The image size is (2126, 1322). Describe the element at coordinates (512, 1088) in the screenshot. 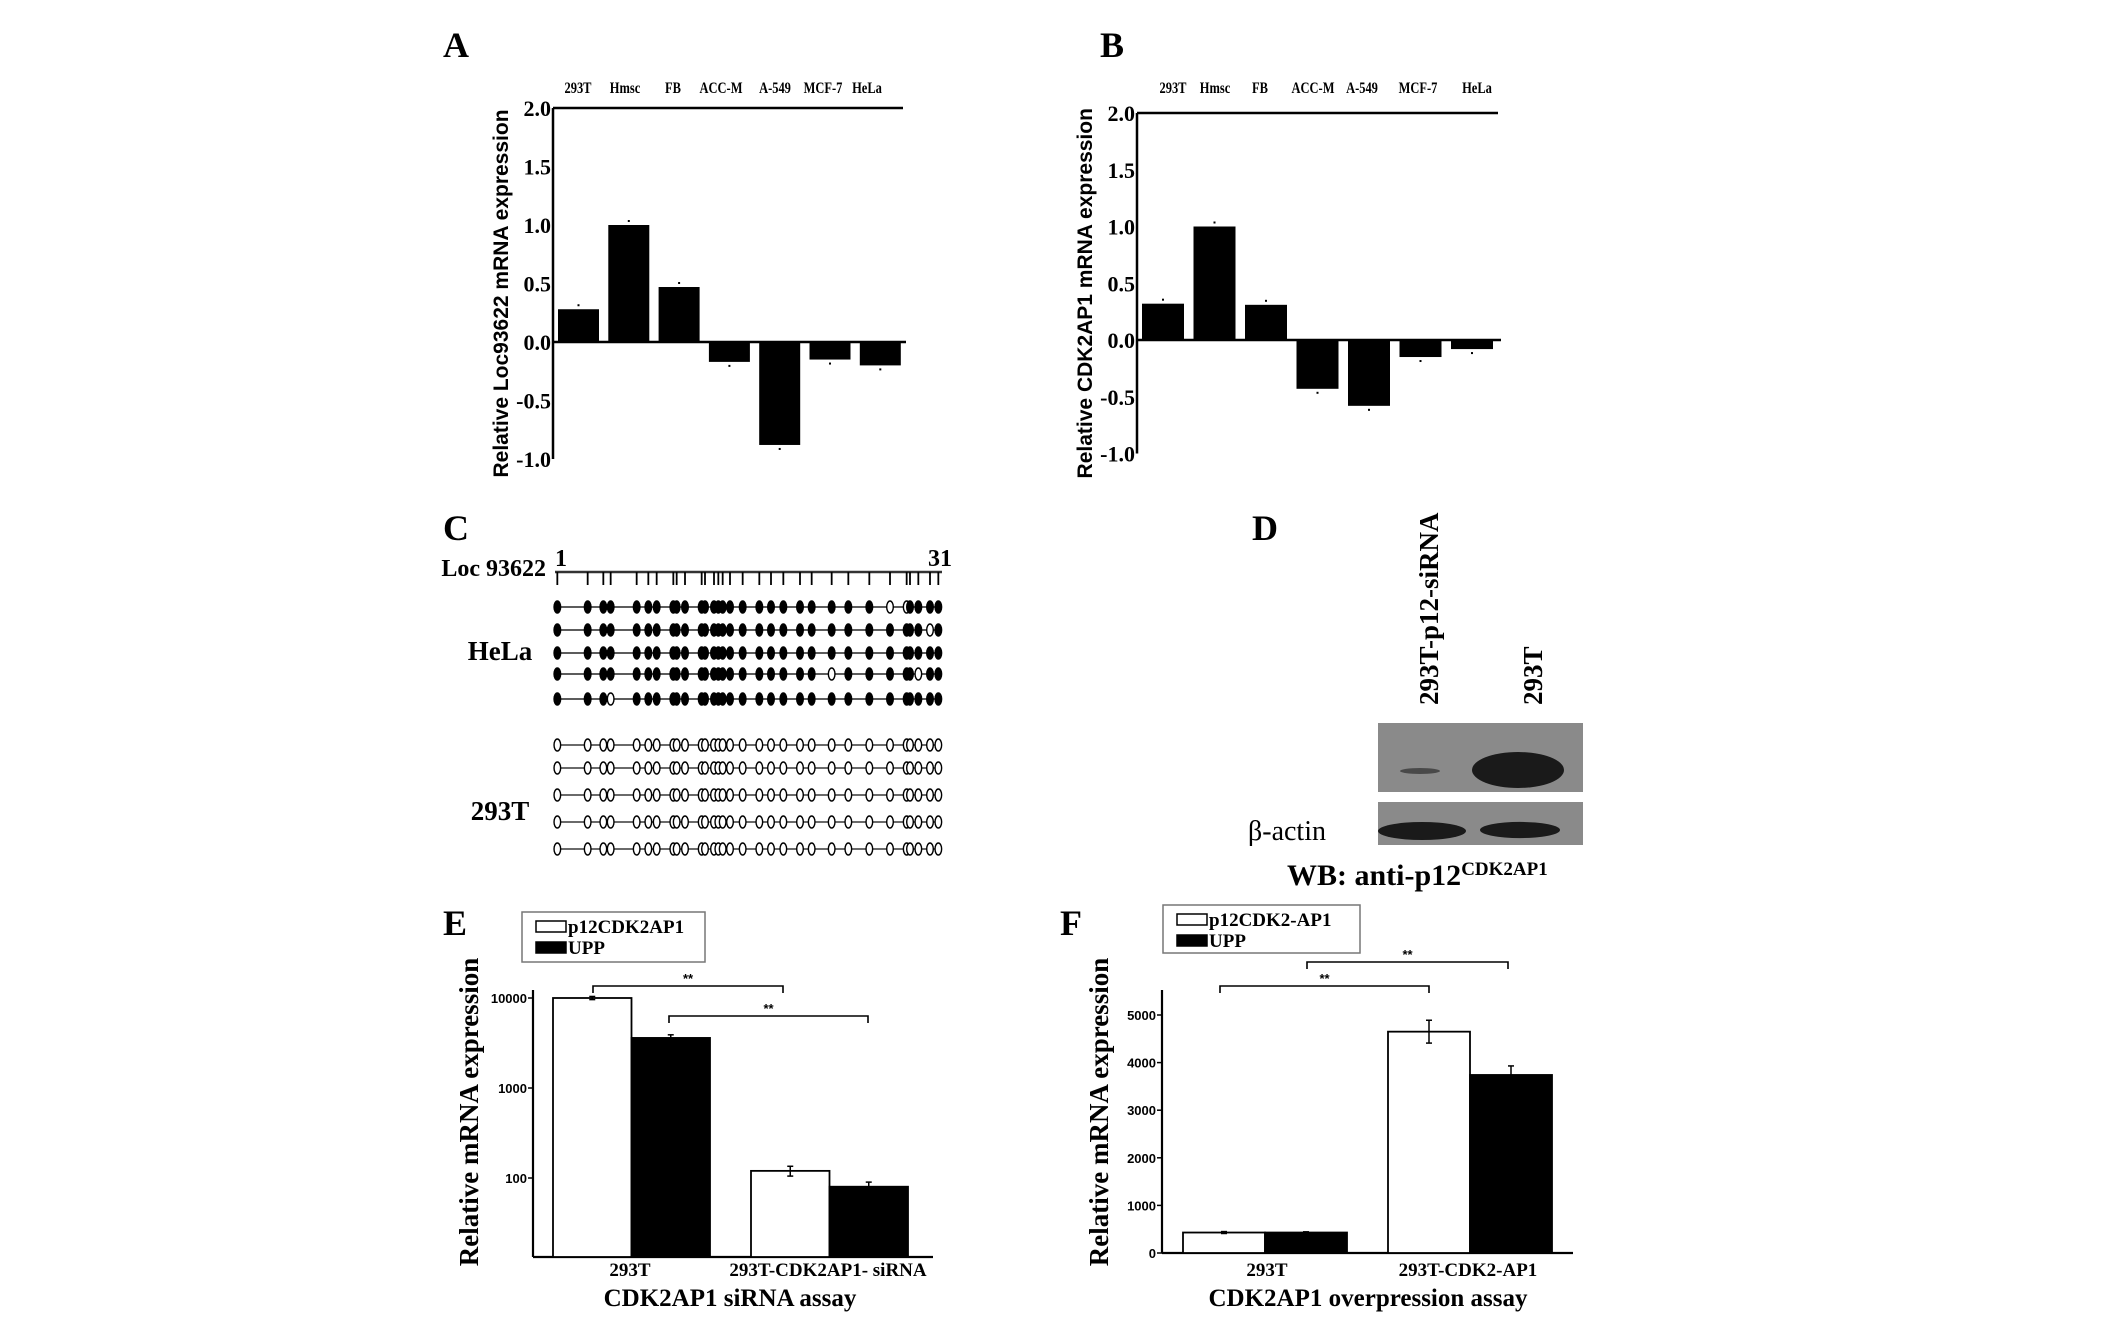

I see `y-tick-label: 1000` at that location.